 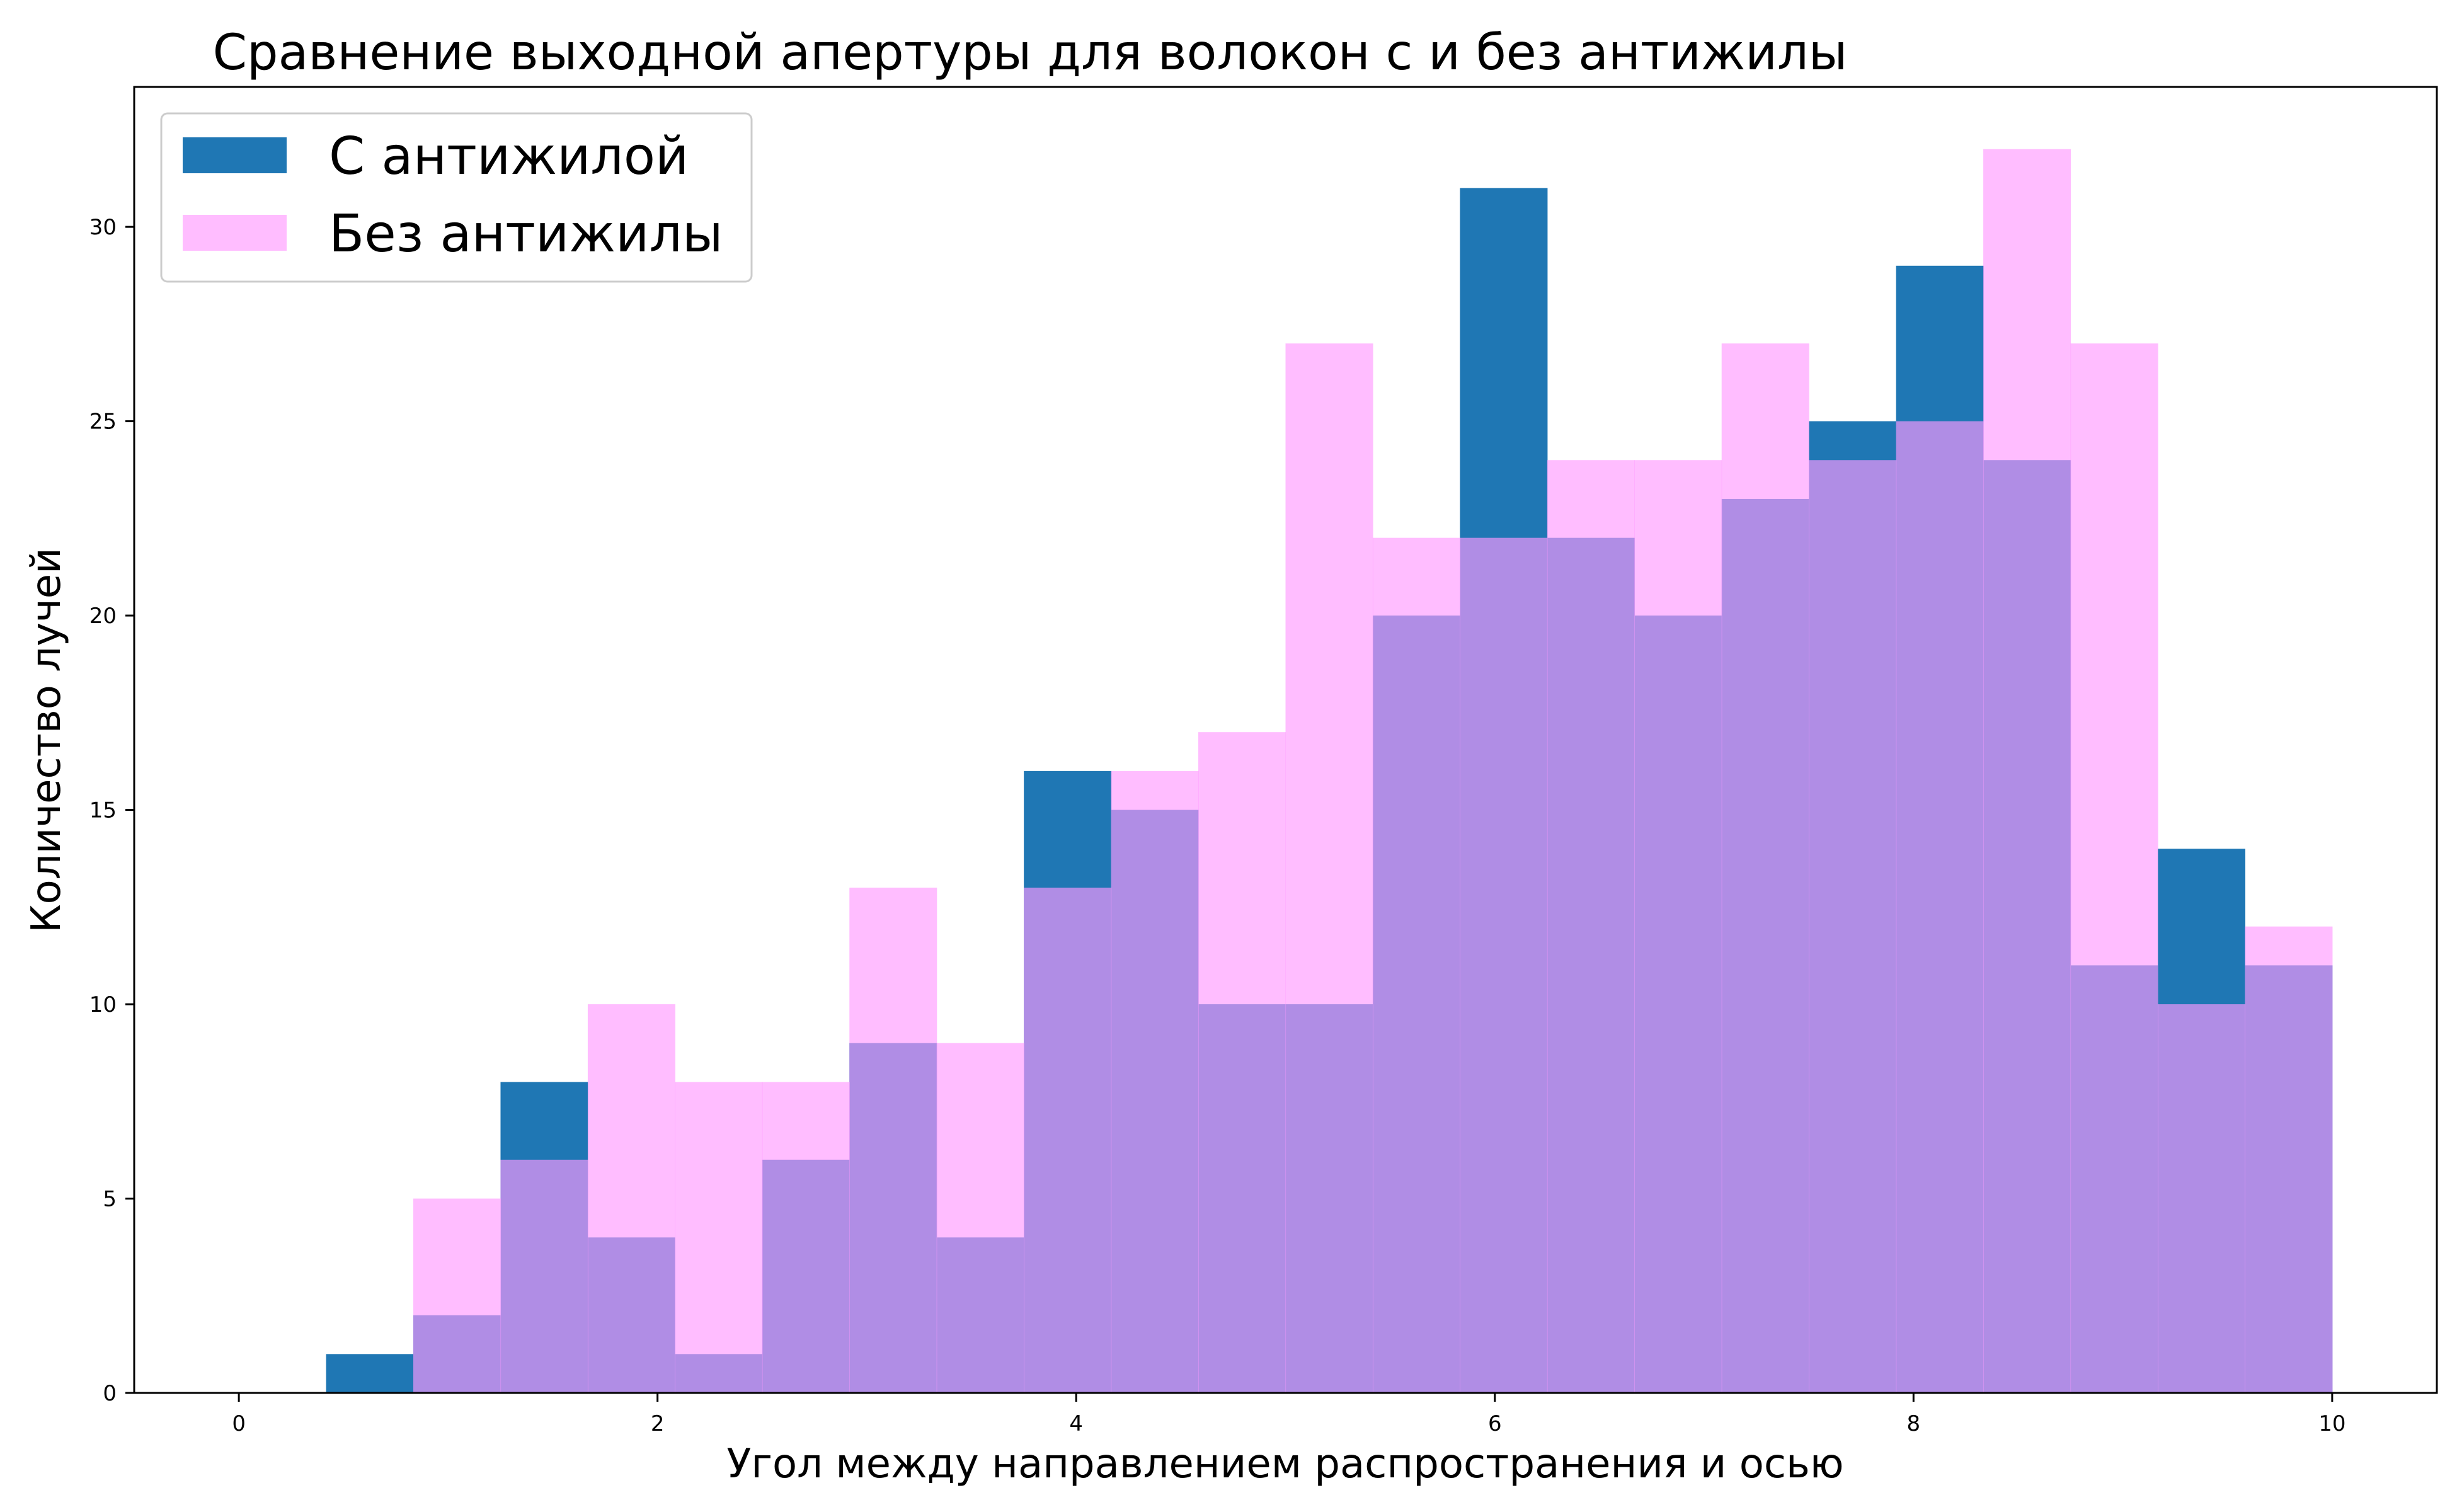 What do you see at coordinates (1288, 1414) in the screenshot?
I see `x-axis-ticks: 0 2 4 6 8 10` at bounding box center [1288, 1414].